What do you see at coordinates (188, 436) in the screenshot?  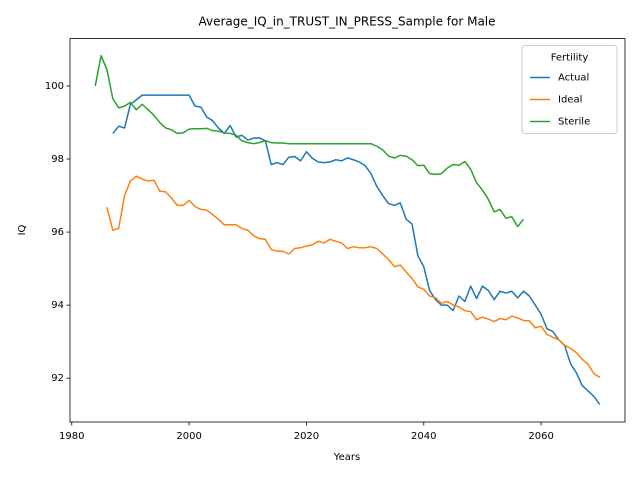 I see `x-tick-label: 2000` at bounding box center [188, 436].